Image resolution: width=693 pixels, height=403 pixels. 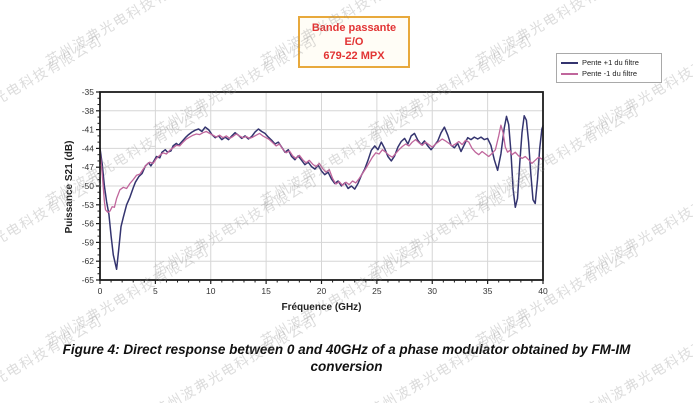 I want to click on svg-text: -44, so click(x=88, y=148).